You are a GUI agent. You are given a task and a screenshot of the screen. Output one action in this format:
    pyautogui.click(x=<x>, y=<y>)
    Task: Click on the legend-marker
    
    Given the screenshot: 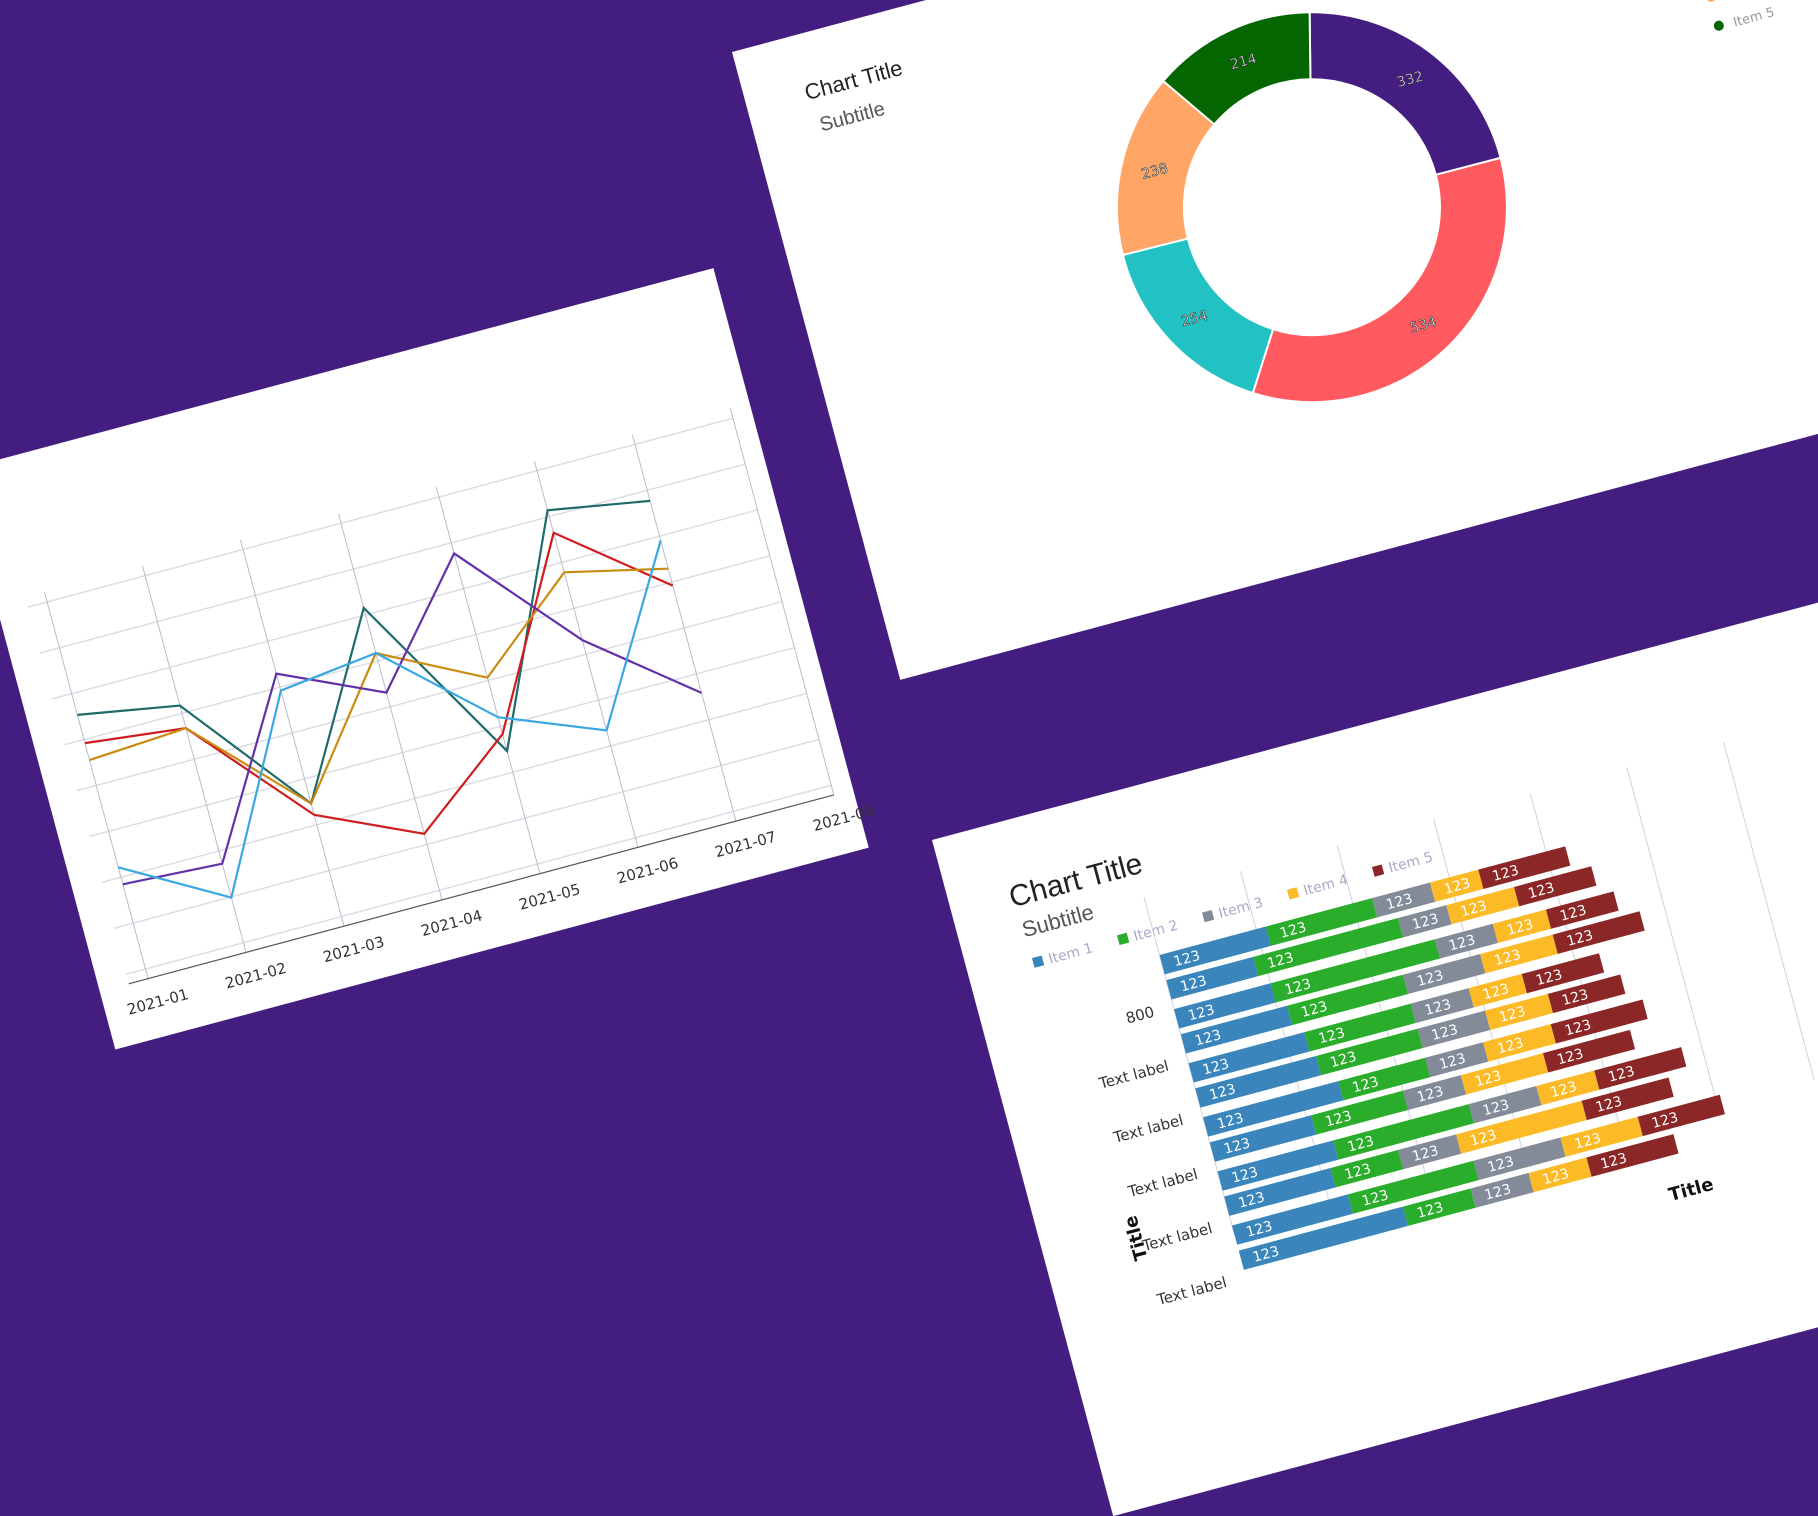 What is the action you would take?
    pyautogui.click(x=1711, y=1)
    